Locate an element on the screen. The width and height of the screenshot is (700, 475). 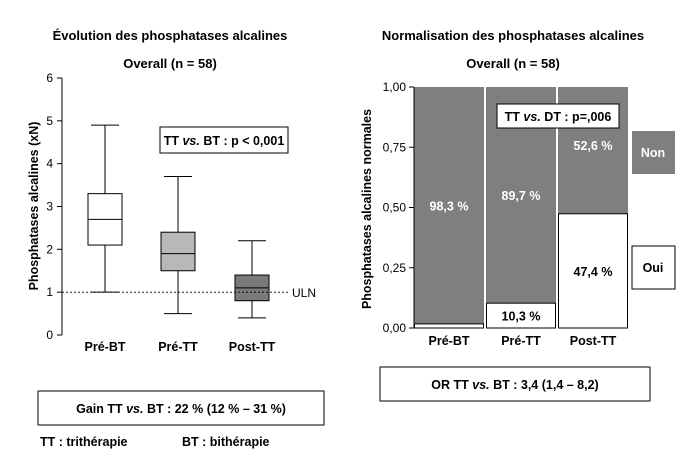
legend-swatch-non is located at coordinates (653, 152).